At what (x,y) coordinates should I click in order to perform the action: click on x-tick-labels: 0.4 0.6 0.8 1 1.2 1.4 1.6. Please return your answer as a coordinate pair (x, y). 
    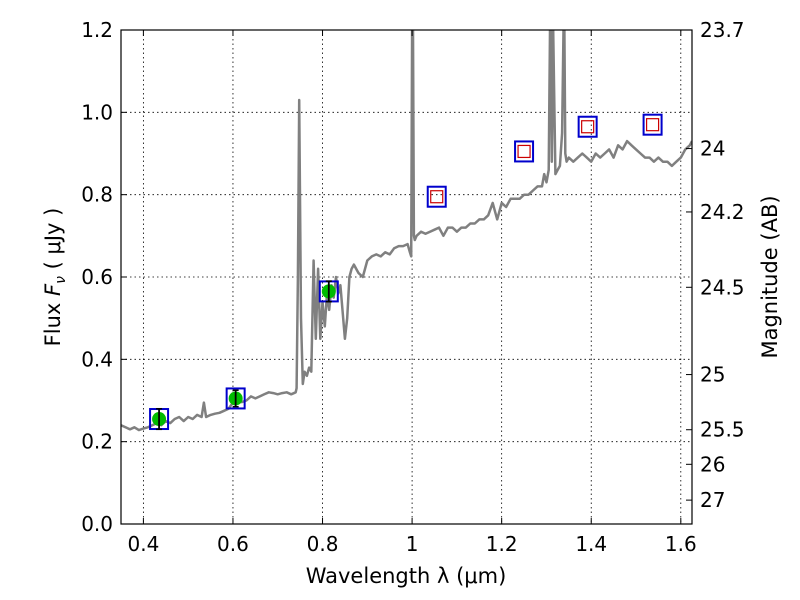
    Looking at the image, I should click on (411, 544).